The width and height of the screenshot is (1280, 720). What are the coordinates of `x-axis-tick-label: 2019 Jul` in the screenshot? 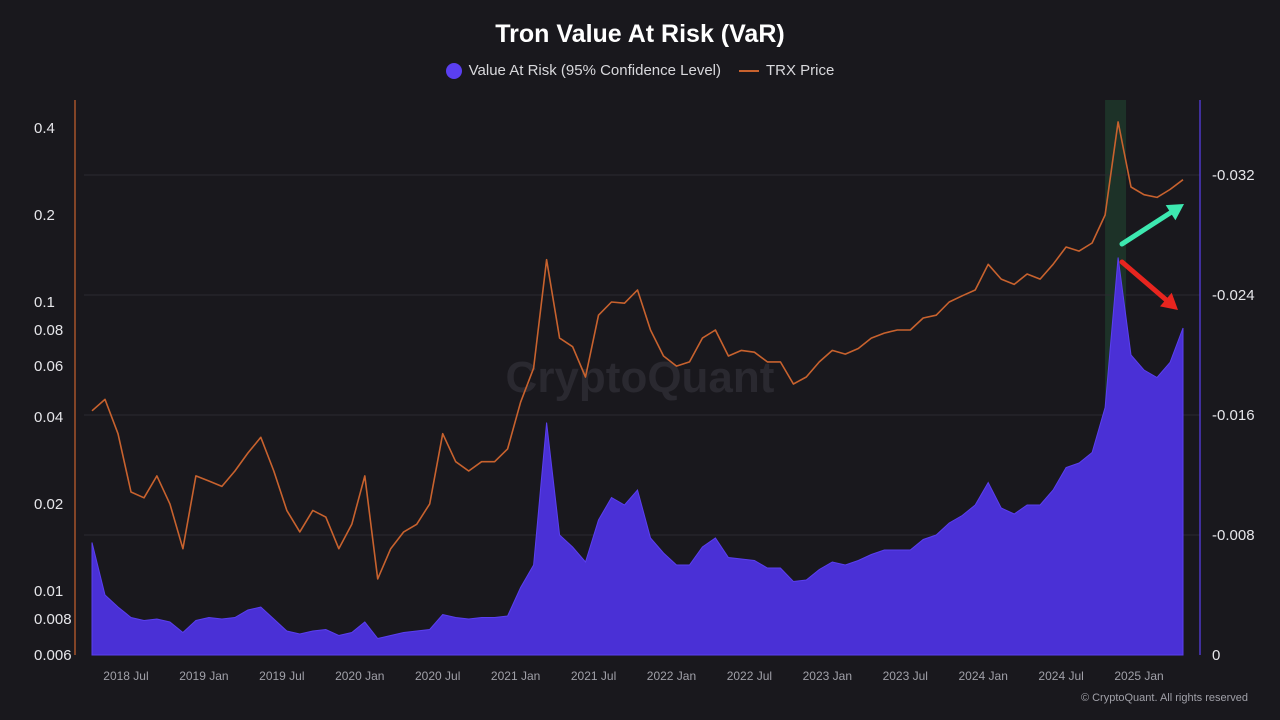 It's located at (281, 676).